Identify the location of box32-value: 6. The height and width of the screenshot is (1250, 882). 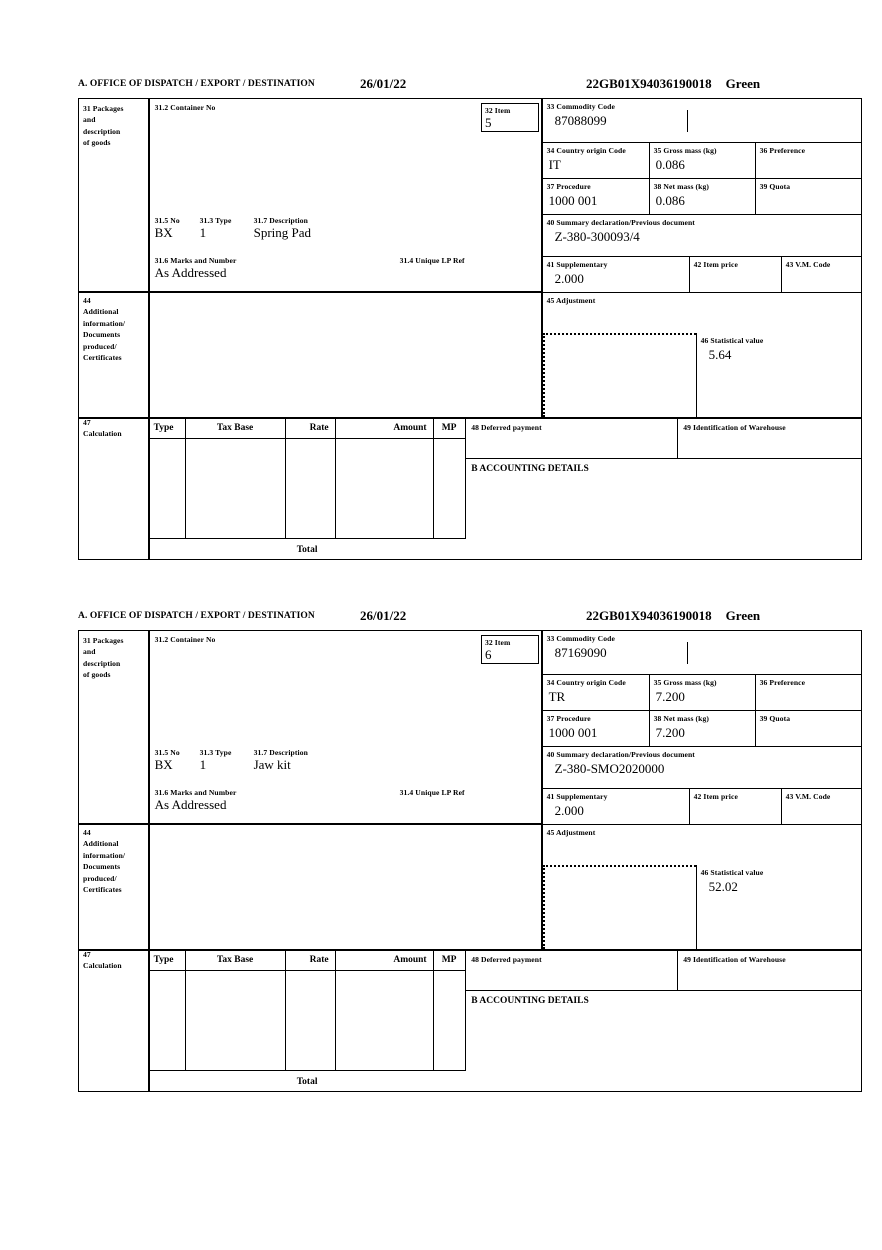
(488, 654).